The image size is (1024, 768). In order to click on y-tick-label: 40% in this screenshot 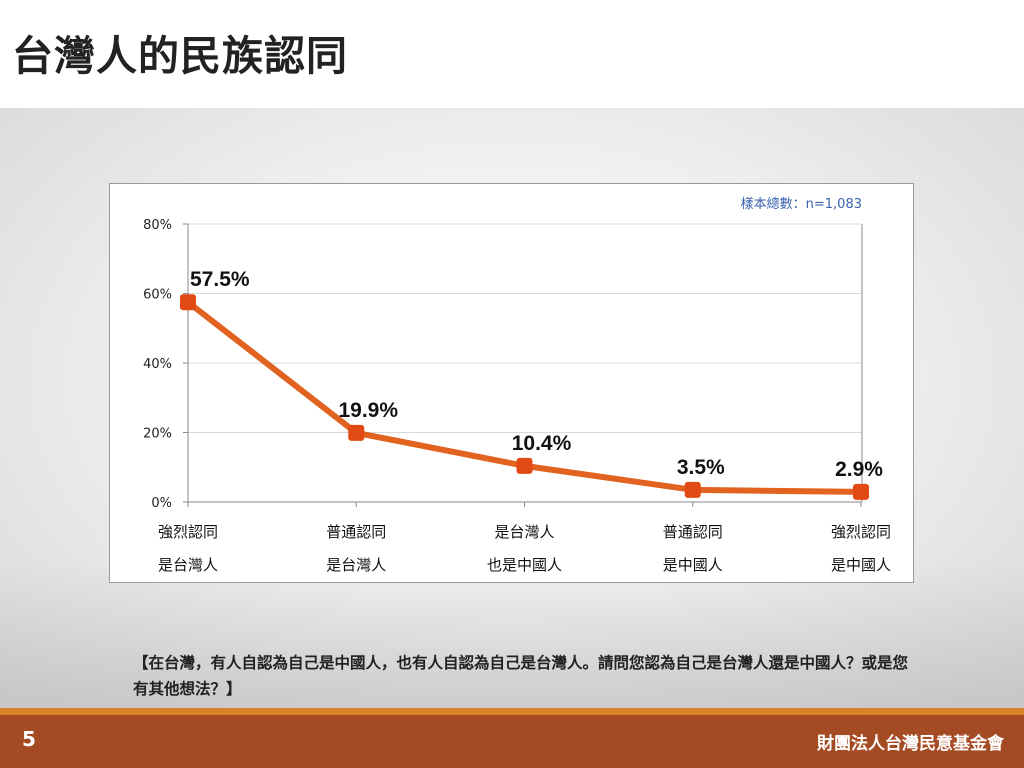, I will do `click(157, 364)`.